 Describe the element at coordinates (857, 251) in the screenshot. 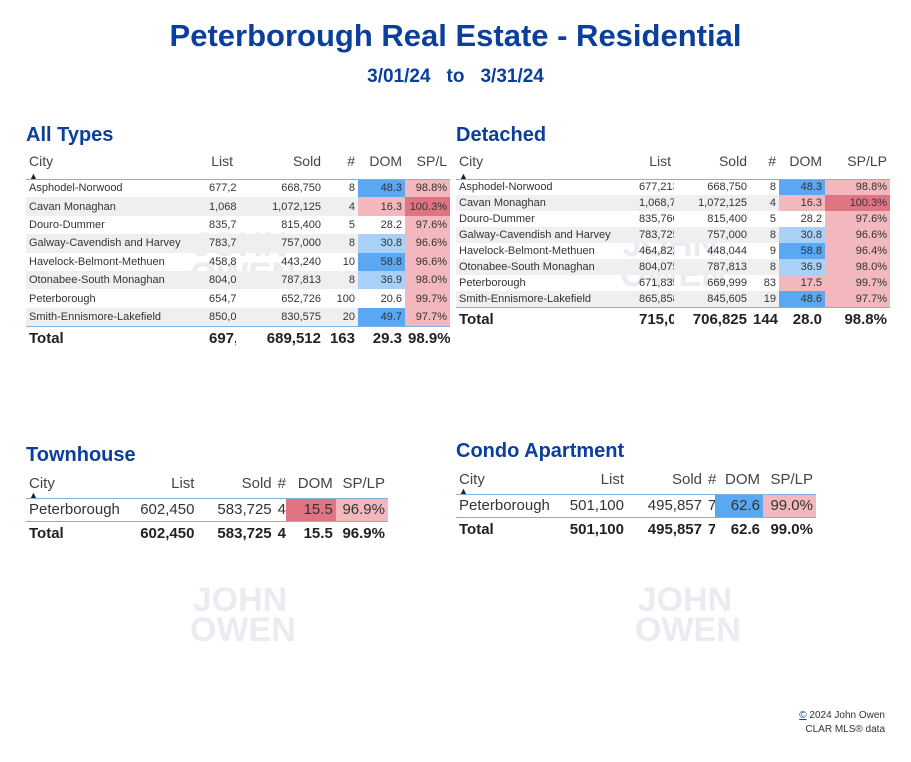

I see `cell-splp: 96.4%` at that location.